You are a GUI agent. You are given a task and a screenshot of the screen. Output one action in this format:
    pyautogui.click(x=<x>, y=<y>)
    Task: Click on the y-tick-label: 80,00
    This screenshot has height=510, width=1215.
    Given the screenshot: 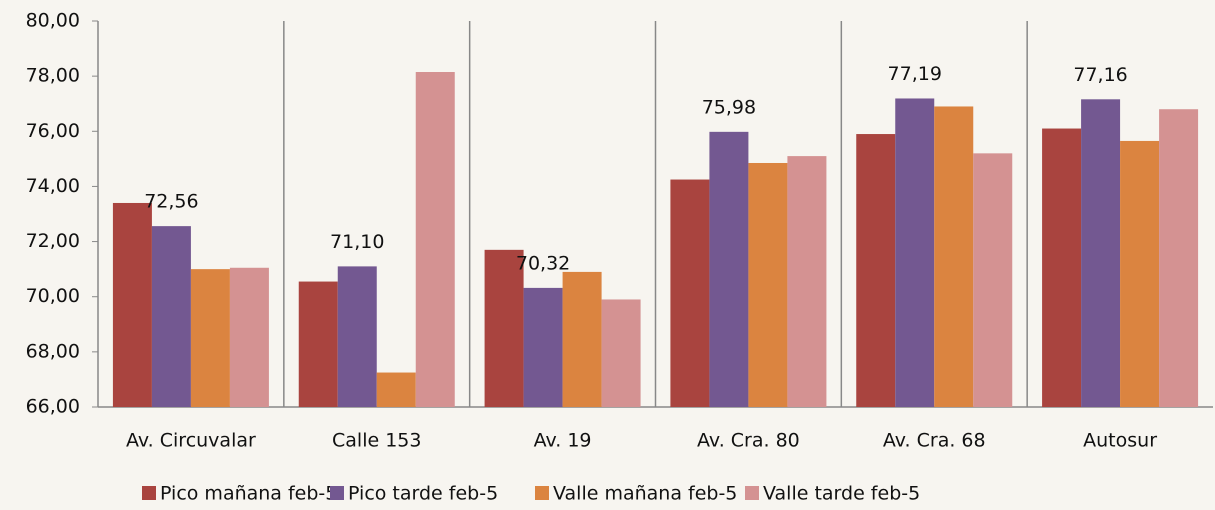 What is the action you would take?
    pyautogui.click(x=53, y=21)
    